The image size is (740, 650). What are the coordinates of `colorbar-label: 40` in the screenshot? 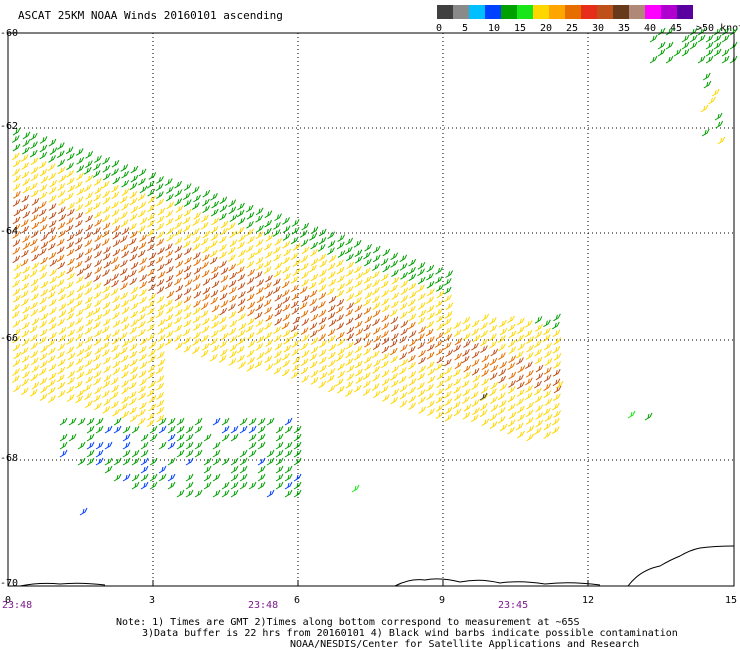 It's located at (650, 28).